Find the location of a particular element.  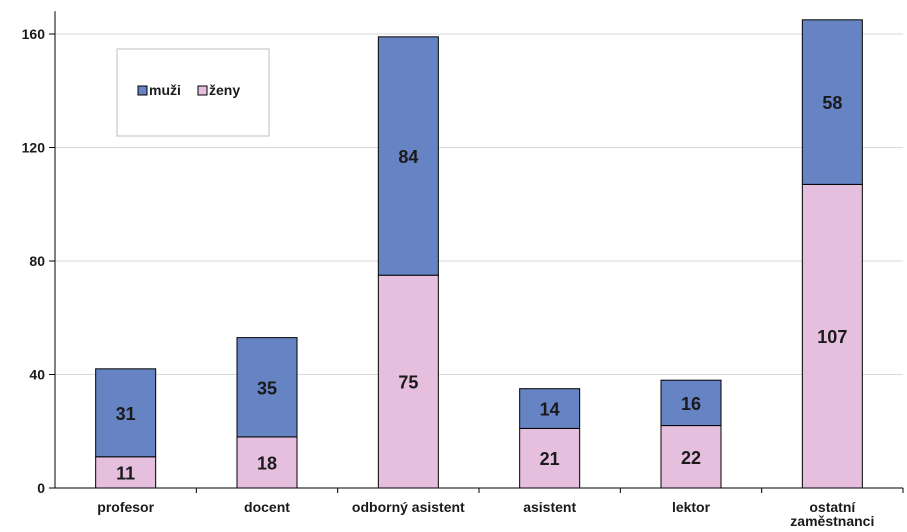

y-tick-label: 160 is located at coordinates (34, 34).